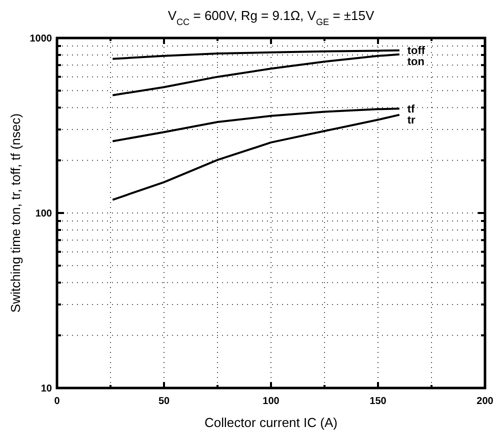 This screenshot has height=439, width=496. Describe the element at coordinates (41, 39) in the screenshot. I see `y-tick-label: 1000` at that location.